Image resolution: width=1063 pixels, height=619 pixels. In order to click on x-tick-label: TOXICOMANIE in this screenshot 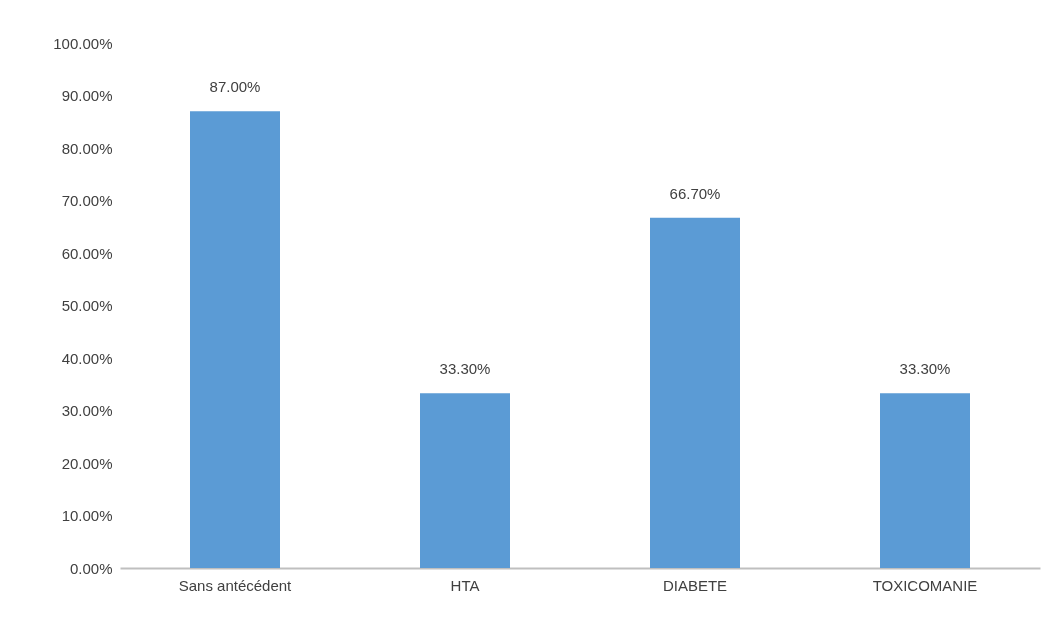, I will do `click(925, 585)`.